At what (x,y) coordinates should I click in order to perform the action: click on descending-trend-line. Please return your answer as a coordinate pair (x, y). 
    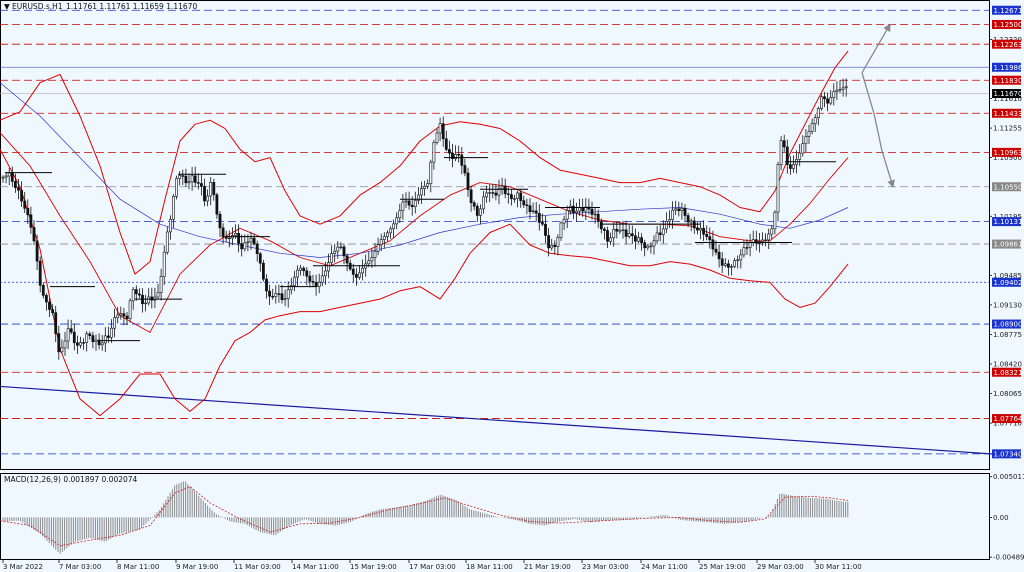
    Looking at the image, I should click on (508, 421).